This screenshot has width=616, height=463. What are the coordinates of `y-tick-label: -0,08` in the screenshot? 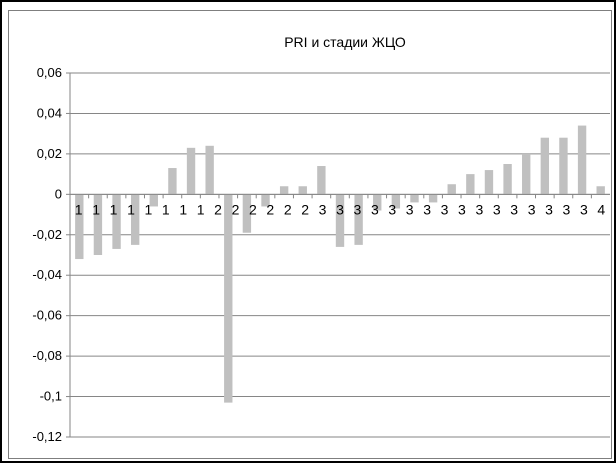 It's located at (47, 355).